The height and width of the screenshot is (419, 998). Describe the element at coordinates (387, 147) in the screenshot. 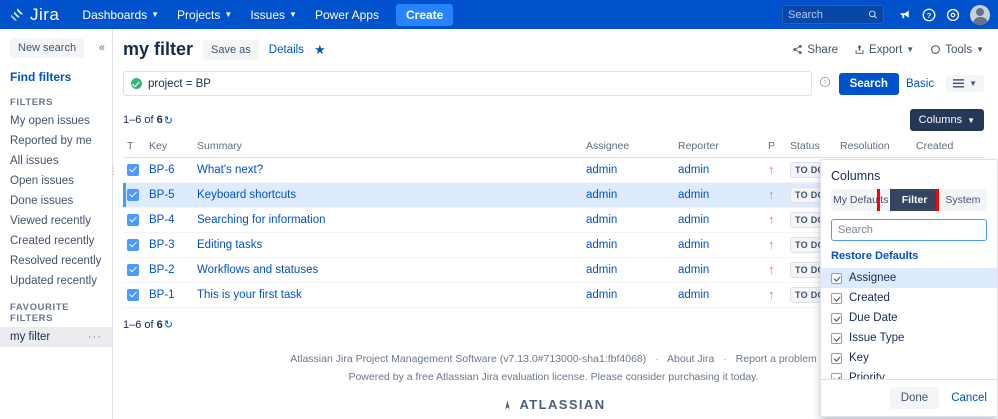

I see `col-header-summary: Summary` at that location.